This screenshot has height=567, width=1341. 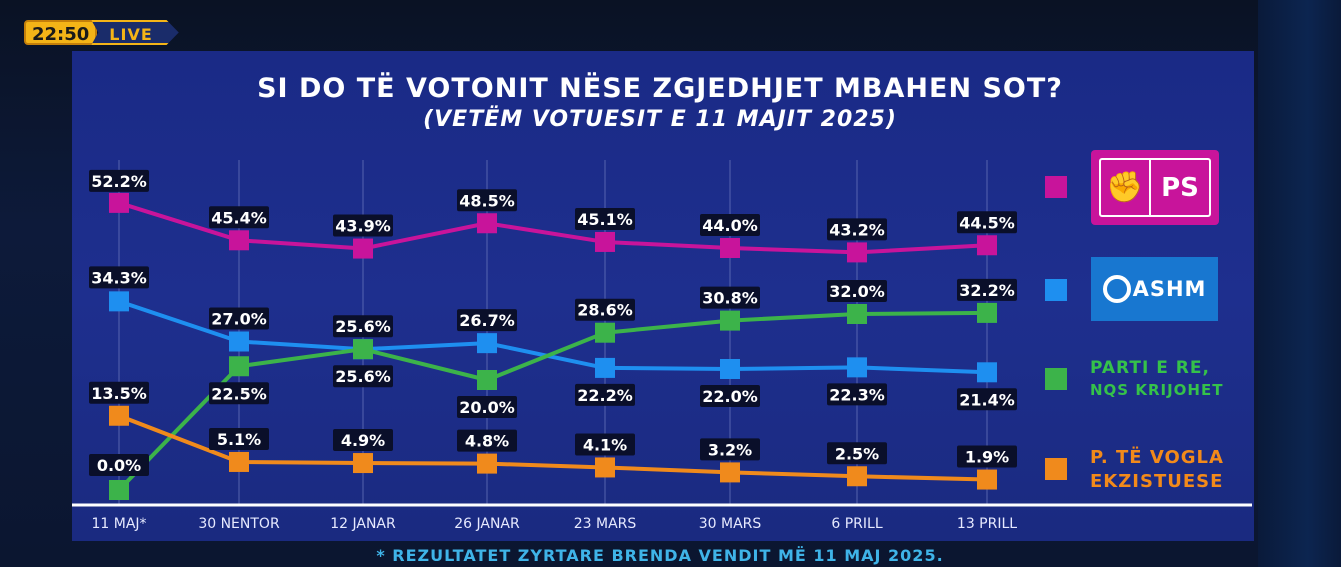 What do you see at coordinates (1154, 289) in the screenshot?
I see `pd-ashm-logo: ASHM` at bounding box center [1154, 289].